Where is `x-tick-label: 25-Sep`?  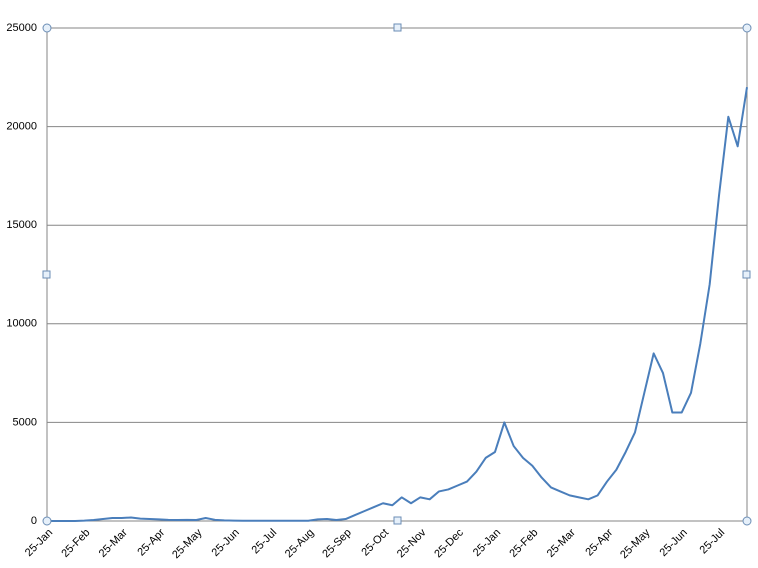 x-tick-label: 25-Sep is located at coordinates (337, 544).